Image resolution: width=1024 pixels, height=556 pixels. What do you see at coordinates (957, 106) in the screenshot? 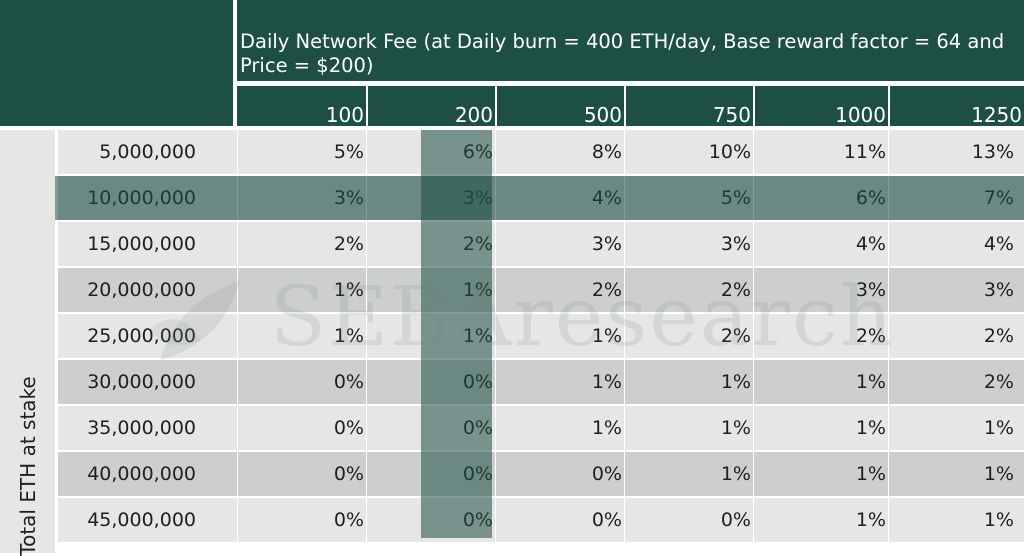
I see `header-column-5: 1250` at bounding box center [957, 106].